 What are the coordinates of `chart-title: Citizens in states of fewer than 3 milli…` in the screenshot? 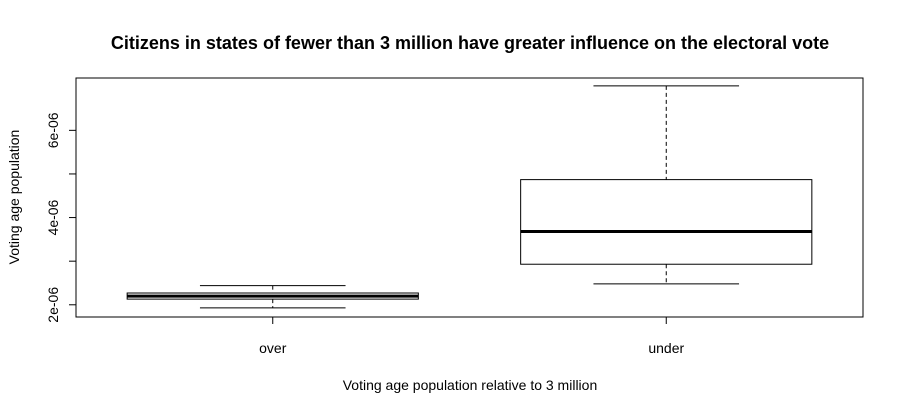 It's located at (470, 43).